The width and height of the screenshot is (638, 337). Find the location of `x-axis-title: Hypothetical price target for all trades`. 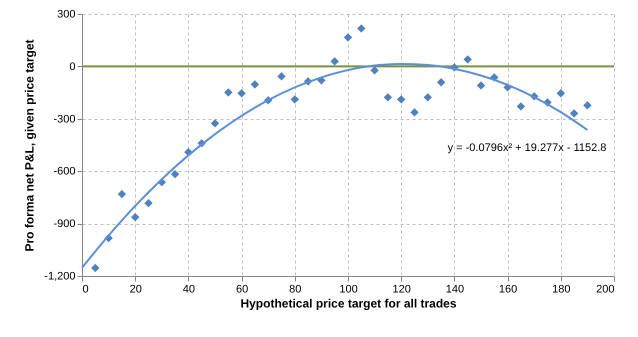

x-axis-title: Hypothetical price target for all trades is located at coordinates (348, 303).